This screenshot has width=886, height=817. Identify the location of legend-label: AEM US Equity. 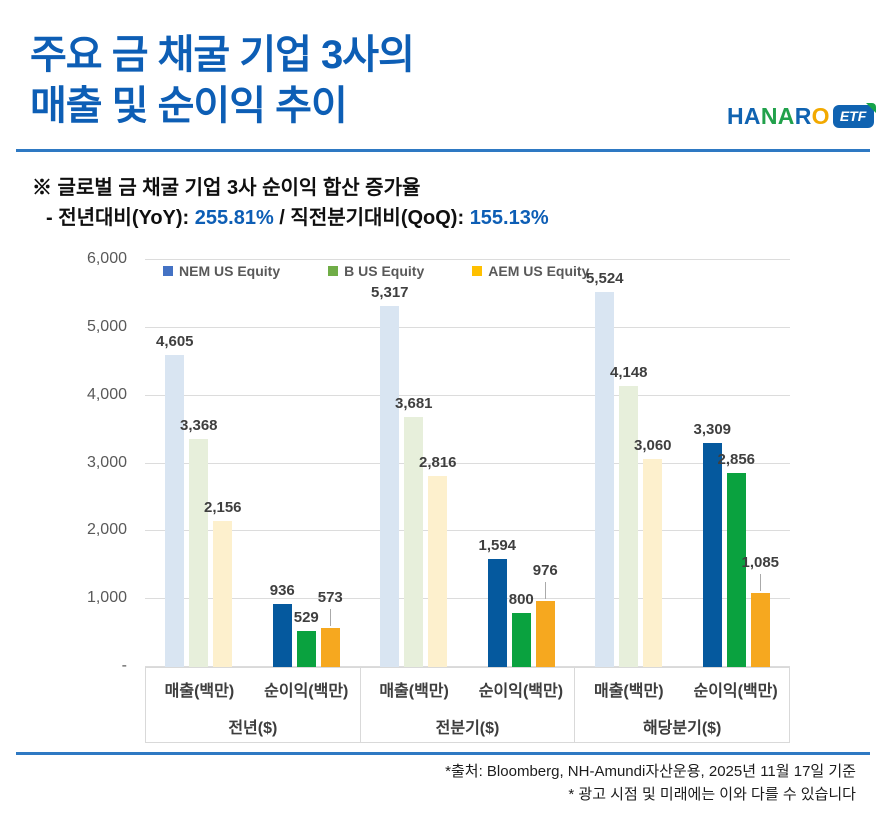
(539, 271).